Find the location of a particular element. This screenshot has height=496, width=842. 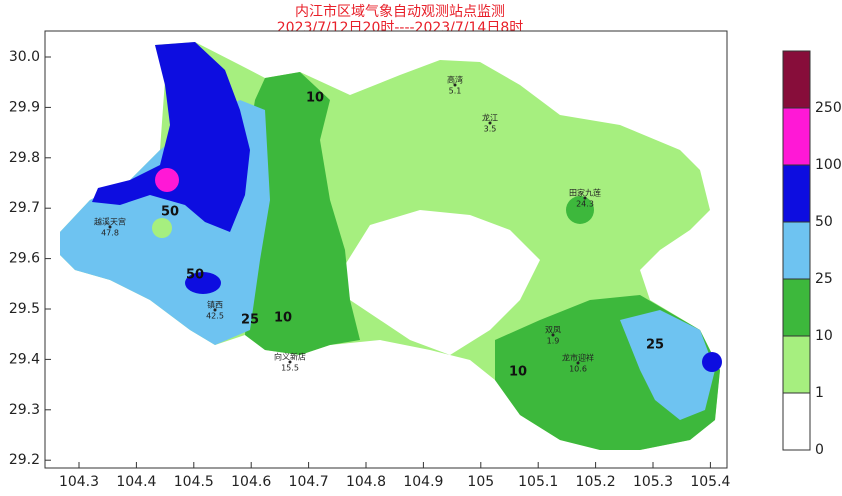

station-name: 高湾 is located at coordinates (455, 80).